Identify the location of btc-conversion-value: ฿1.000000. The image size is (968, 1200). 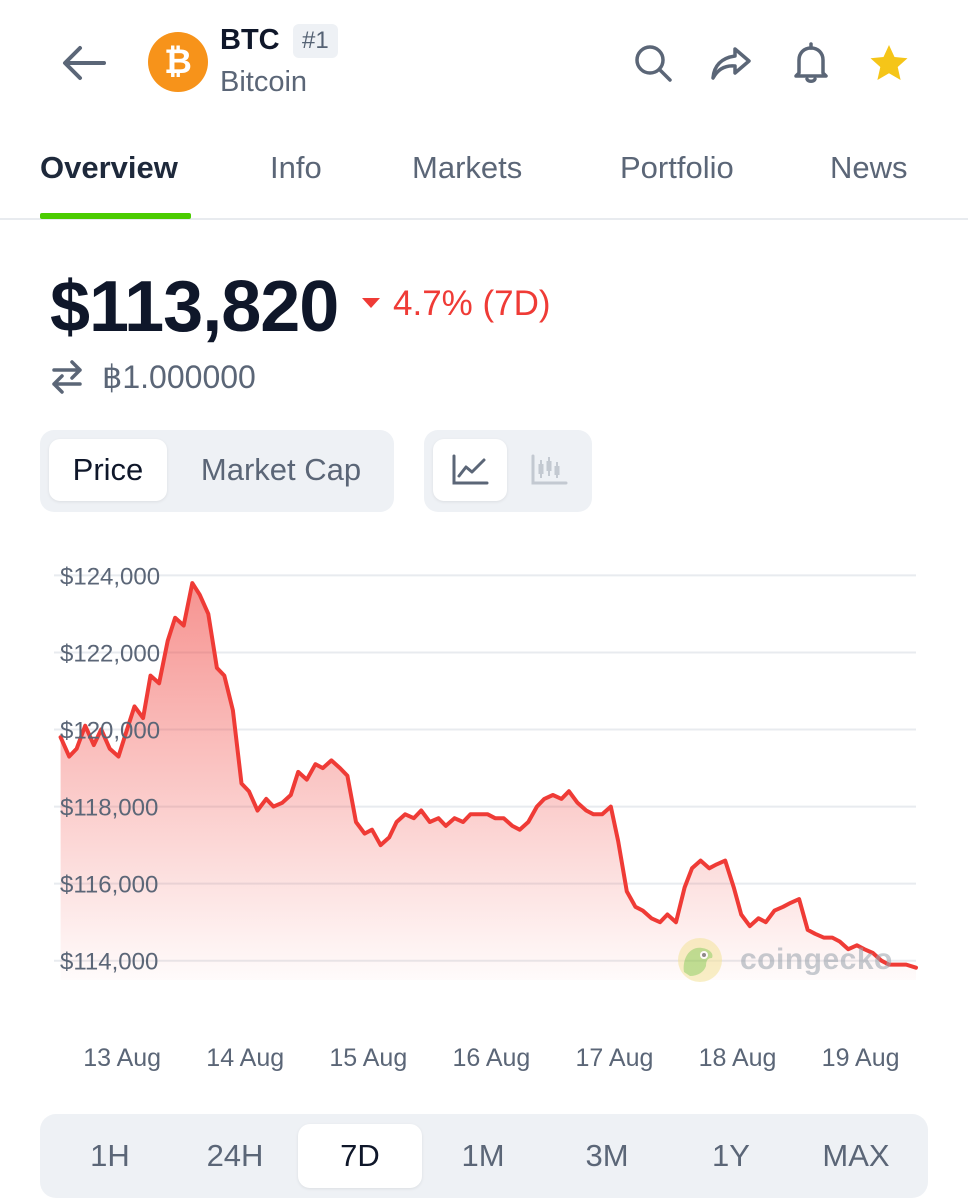
(179, 377).